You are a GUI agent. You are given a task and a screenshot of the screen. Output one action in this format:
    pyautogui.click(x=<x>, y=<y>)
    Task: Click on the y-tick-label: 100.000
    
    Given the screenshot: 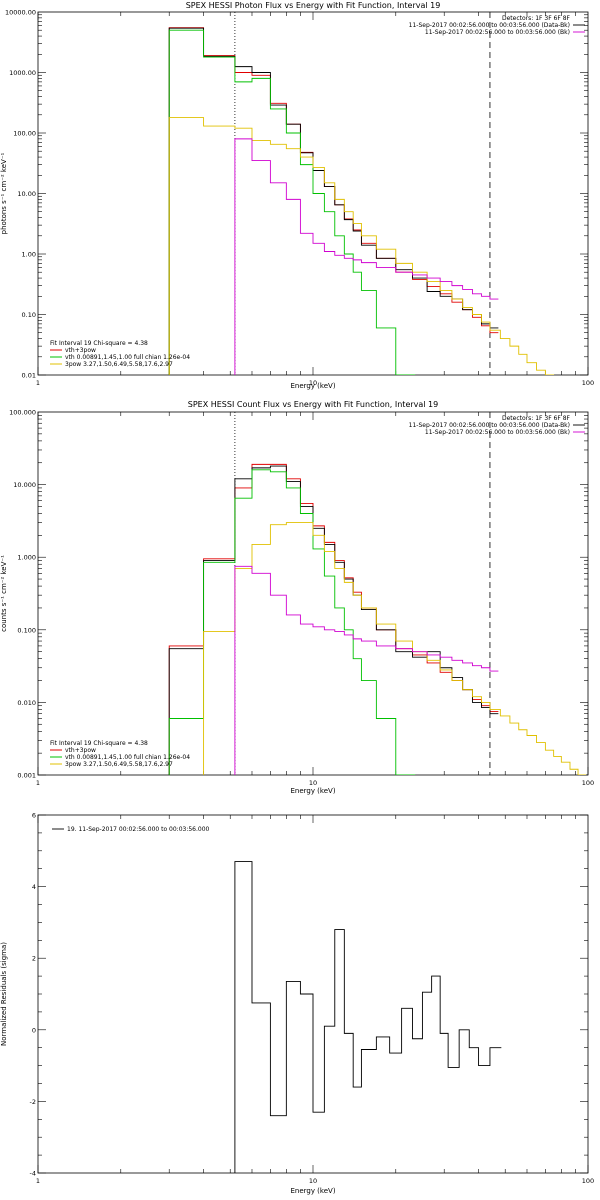 What is the action you would take?
    pyautogui.click(x=22, y=413)
    